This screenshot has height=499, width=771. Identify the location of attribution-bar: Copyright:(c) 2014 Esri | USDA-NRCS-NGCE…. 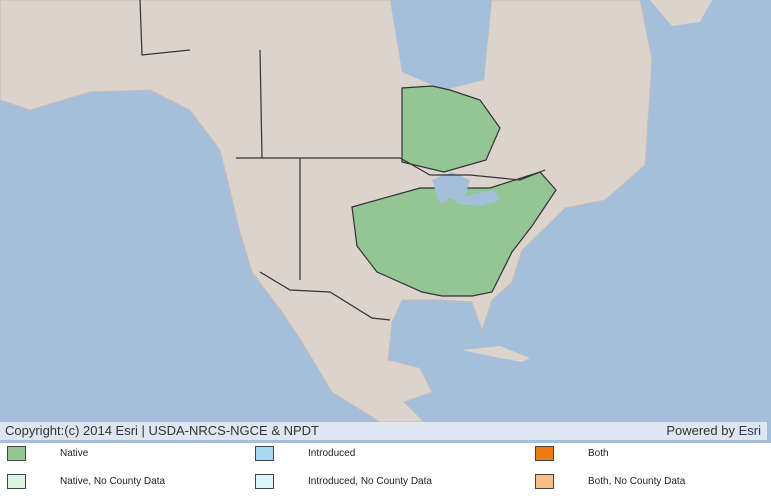
(383, 431).